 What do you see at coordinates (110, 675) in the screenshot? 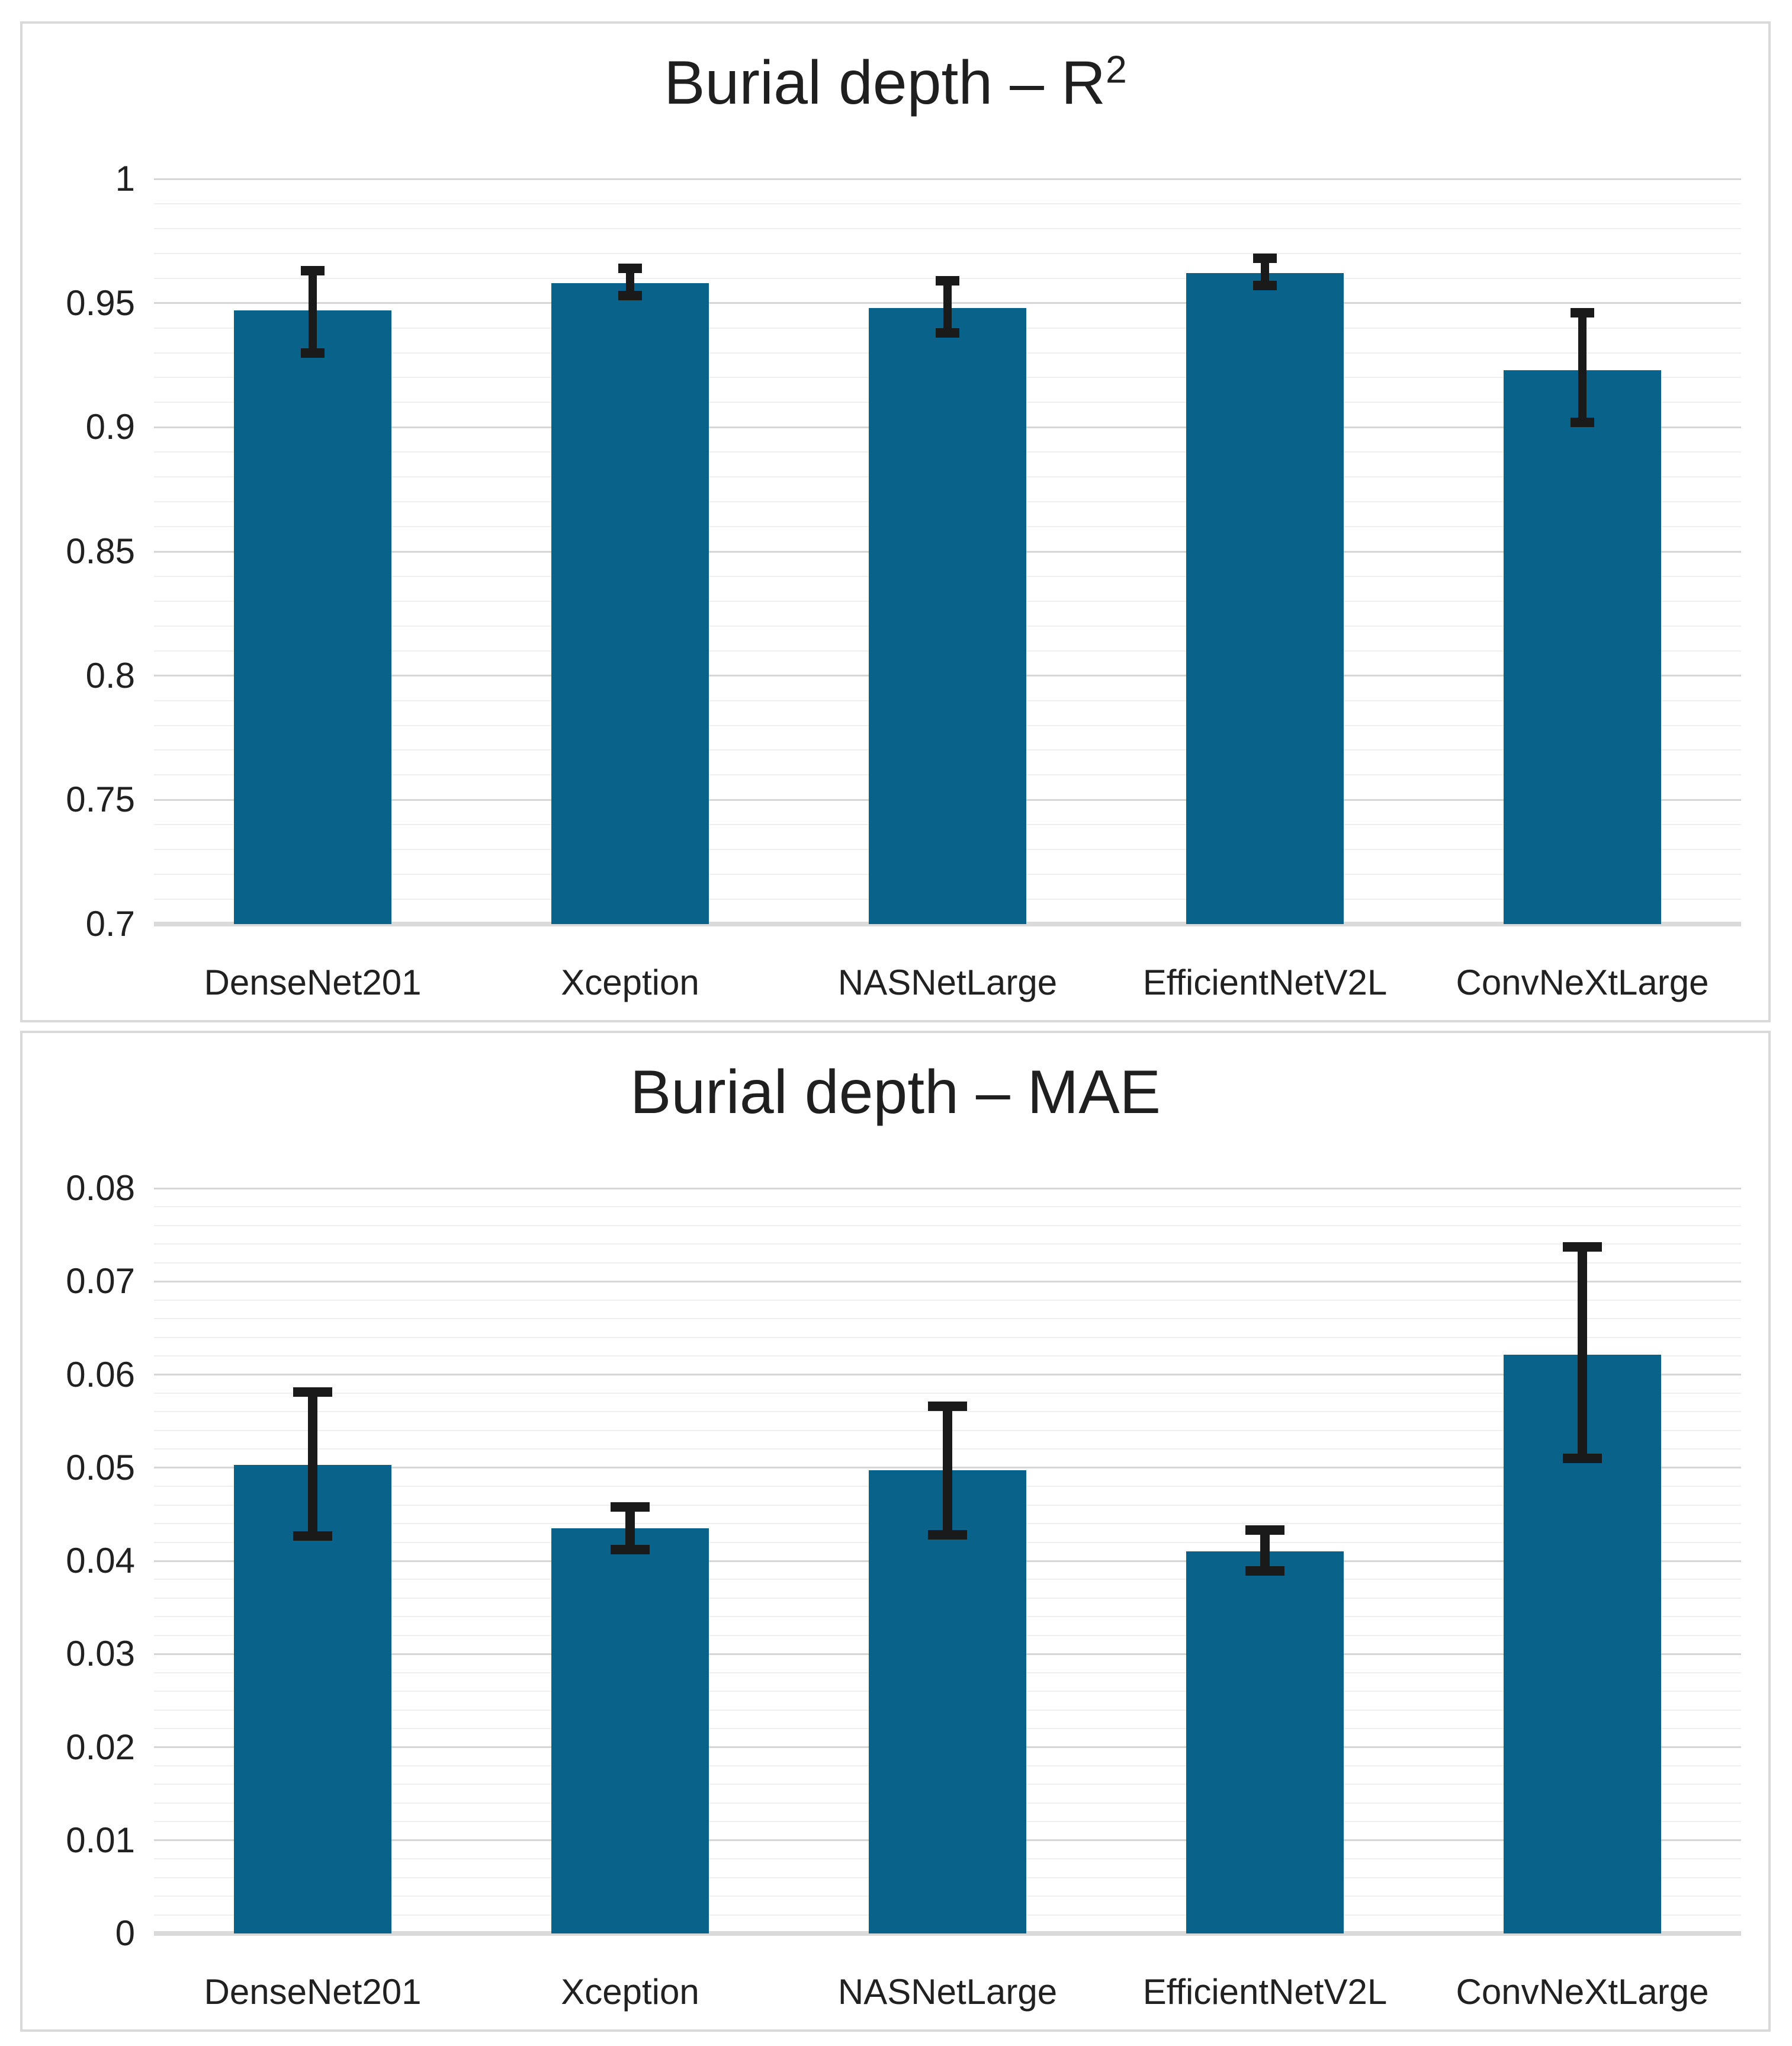
I see `y-tick-label: 0.8` at bounding box center [110, 675].